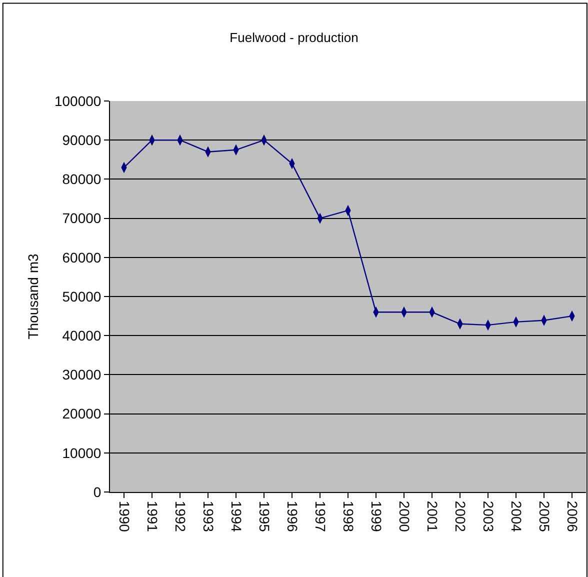 This screenshot has height=577, width=588. What do you see at coordinates (82, 374) in the screenshot?
I see `y-tick-label: 30000` at bounding box center [82, 374].